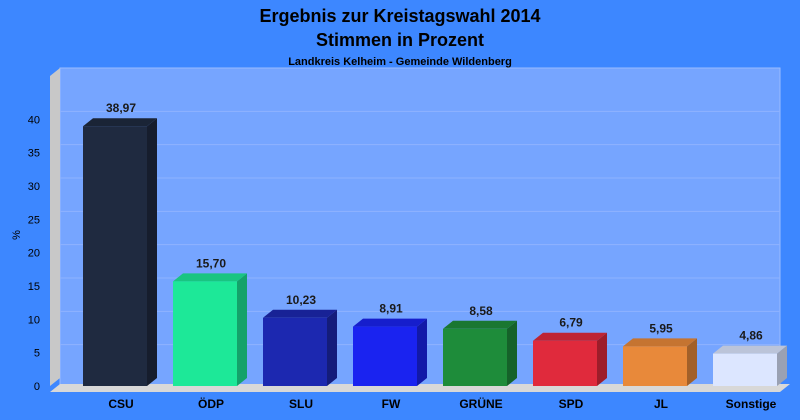  I want to click on bar-ödp: 15,70, so click(210, 321).